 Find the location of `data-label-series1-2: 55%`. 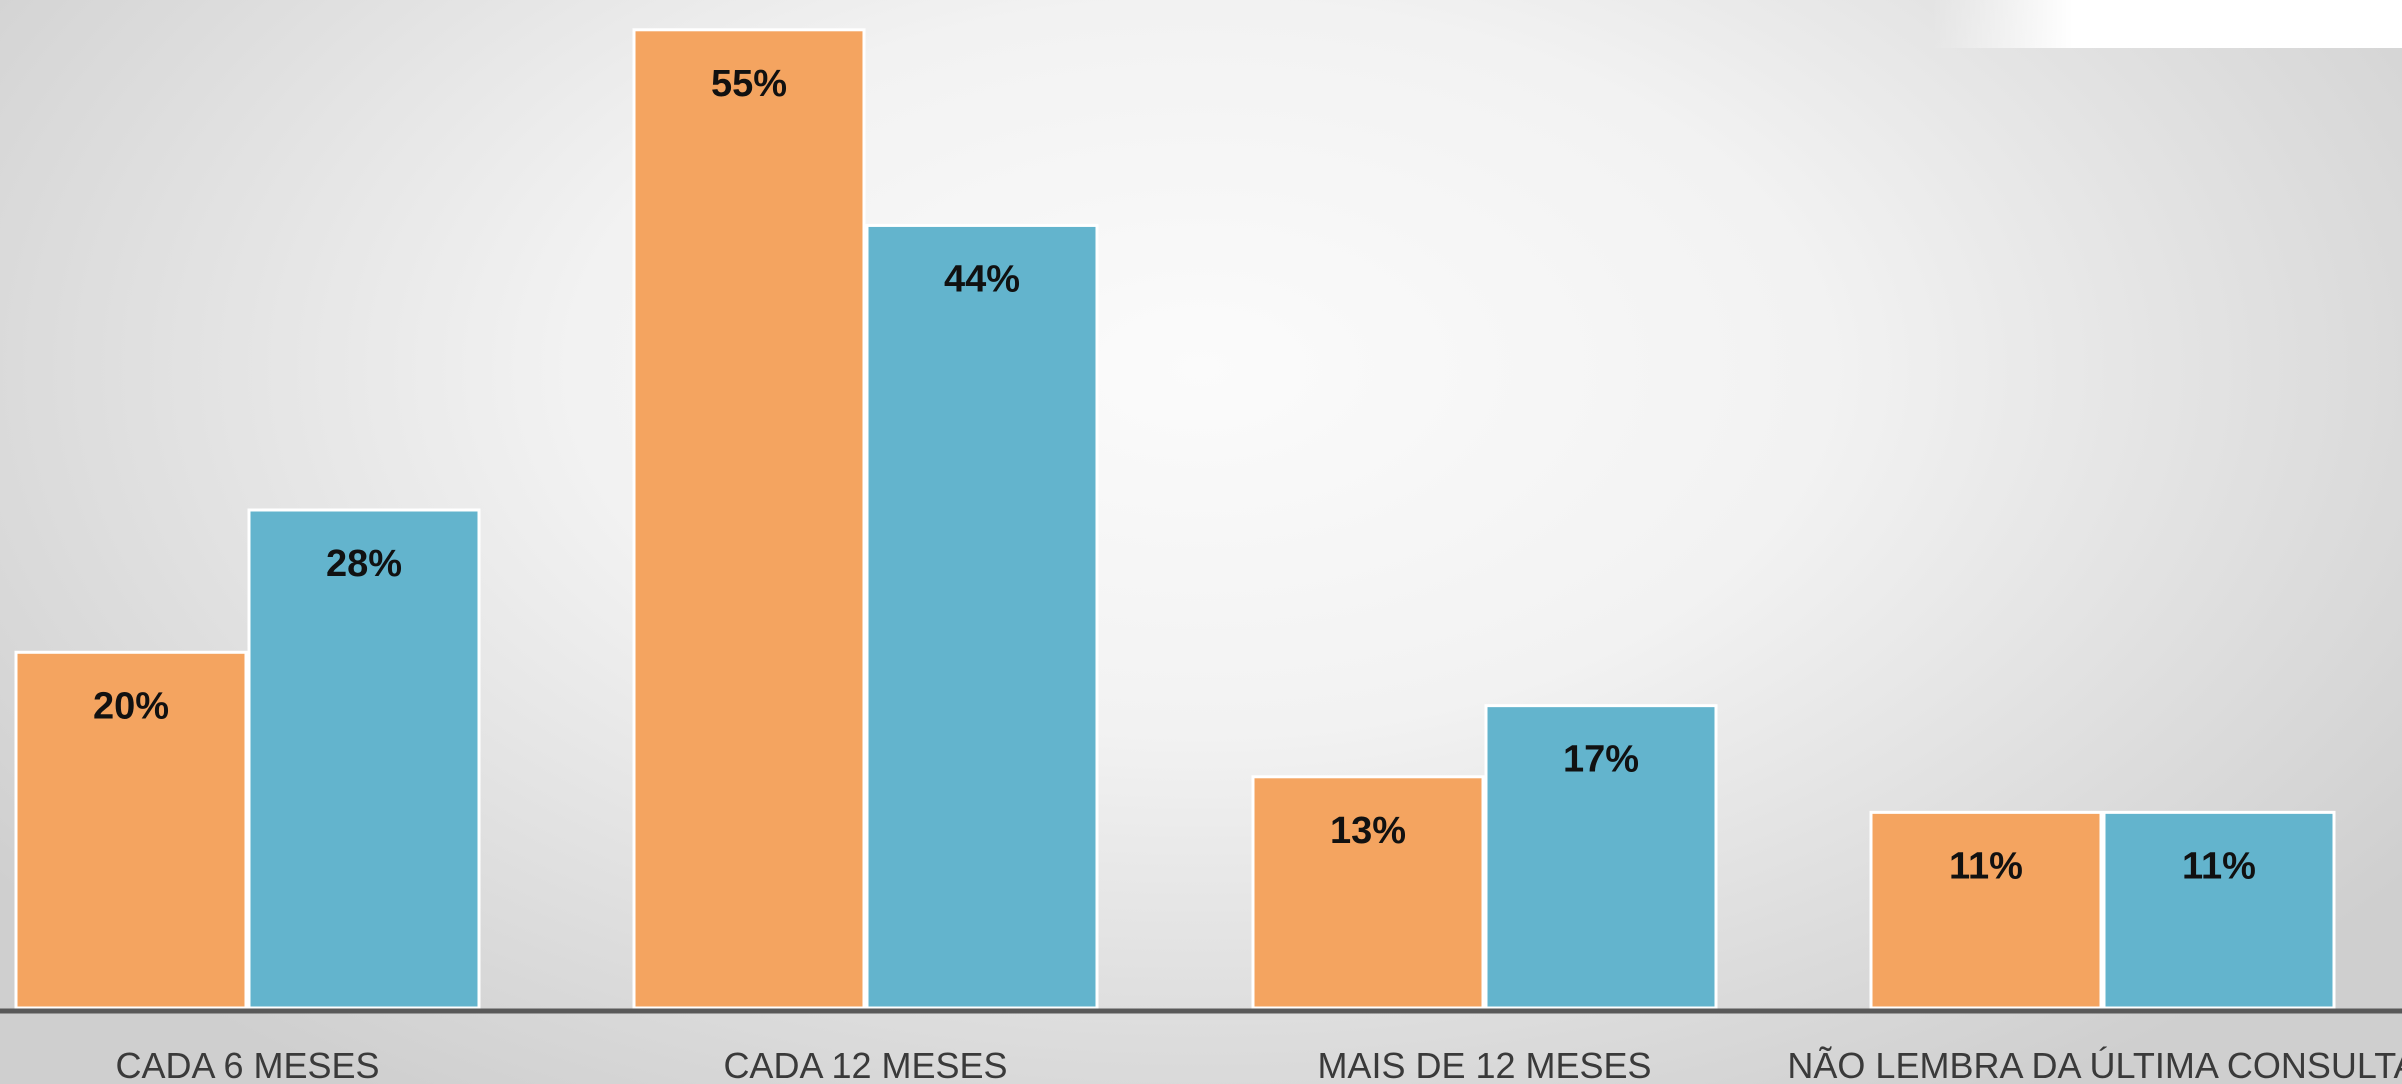

data-label-series1-2: 55% is located at coordinates (749, 84).